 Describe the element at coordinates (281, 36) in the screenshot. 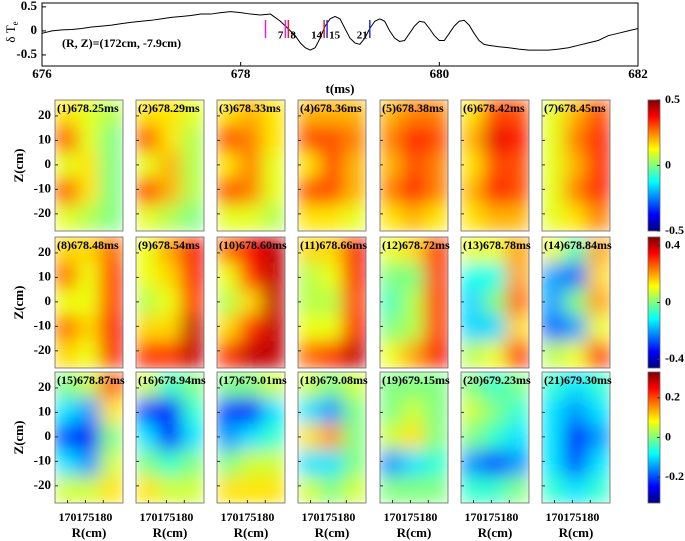

I see `marker-label: 7` at that location.